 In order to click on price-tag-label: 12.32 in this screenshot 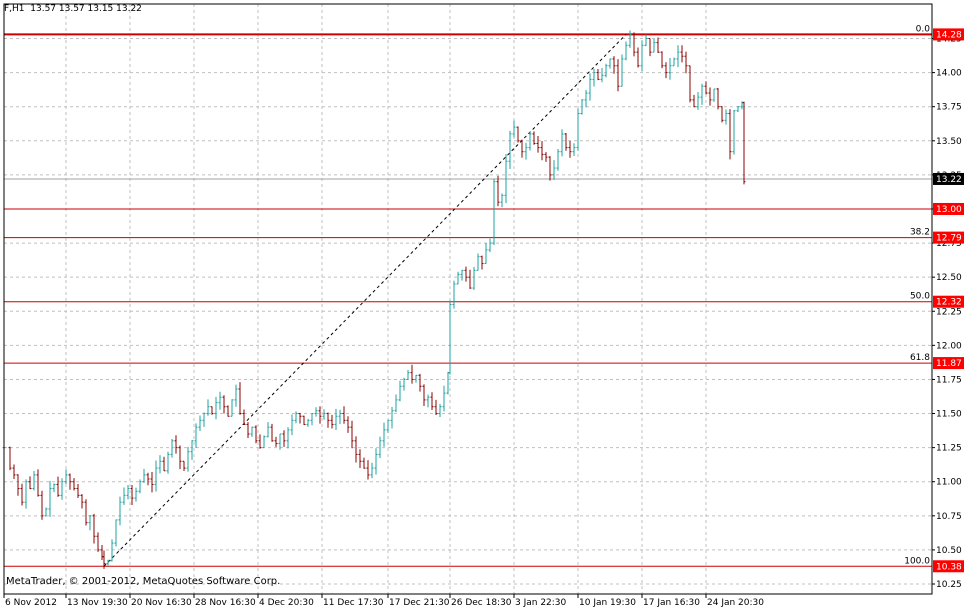, I will do `click(949, 303)`.